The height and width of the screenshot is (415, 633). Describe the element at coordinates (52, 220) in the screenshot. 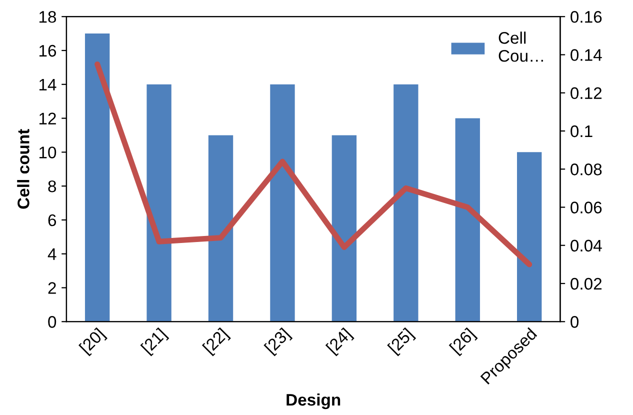

I see `y-tick-label: 6` at that location.